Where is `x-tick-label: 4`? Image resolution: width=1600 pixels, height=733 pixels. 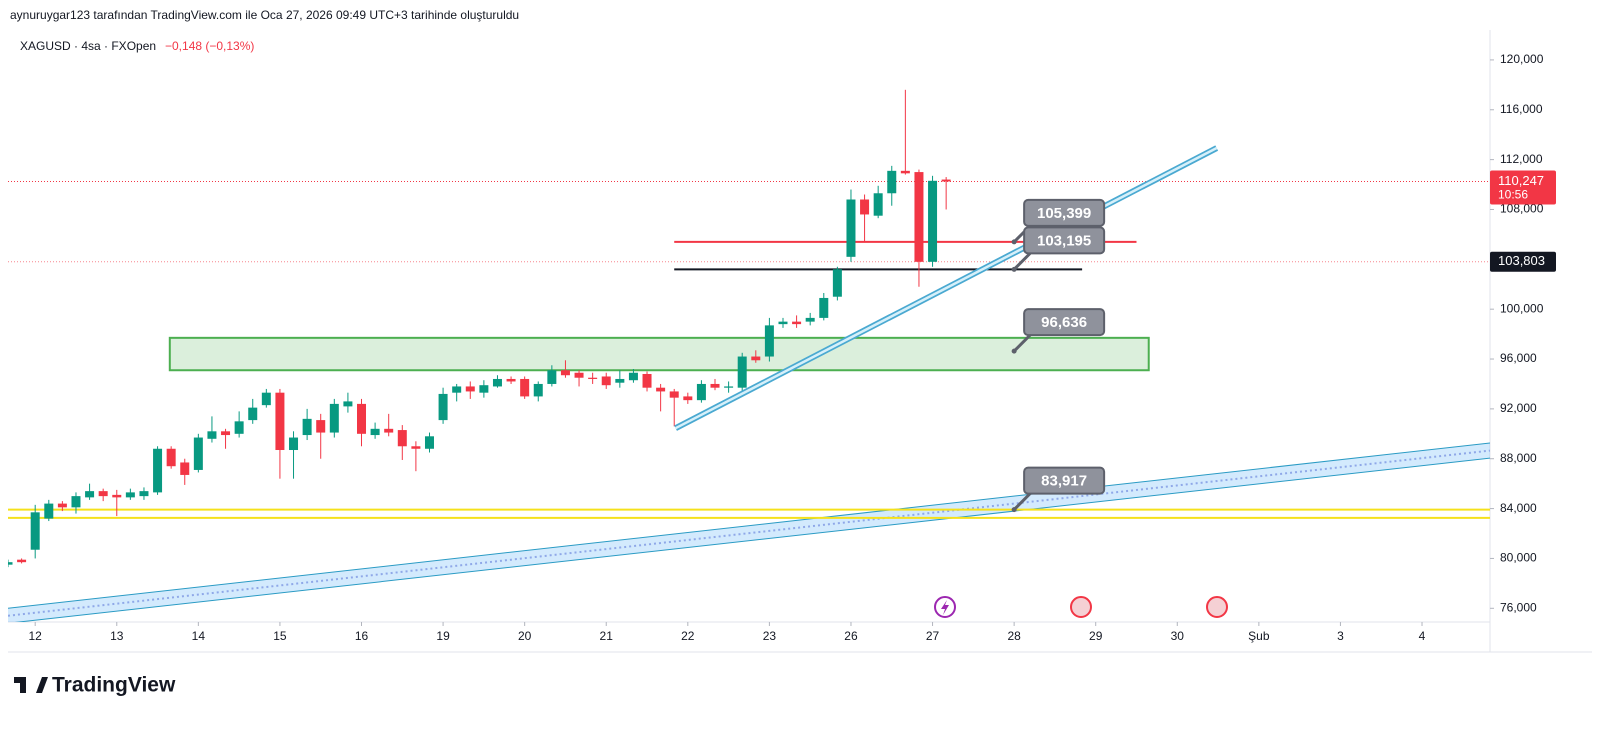 x-tick-label: 4 is located at coordinates (1422, 636).